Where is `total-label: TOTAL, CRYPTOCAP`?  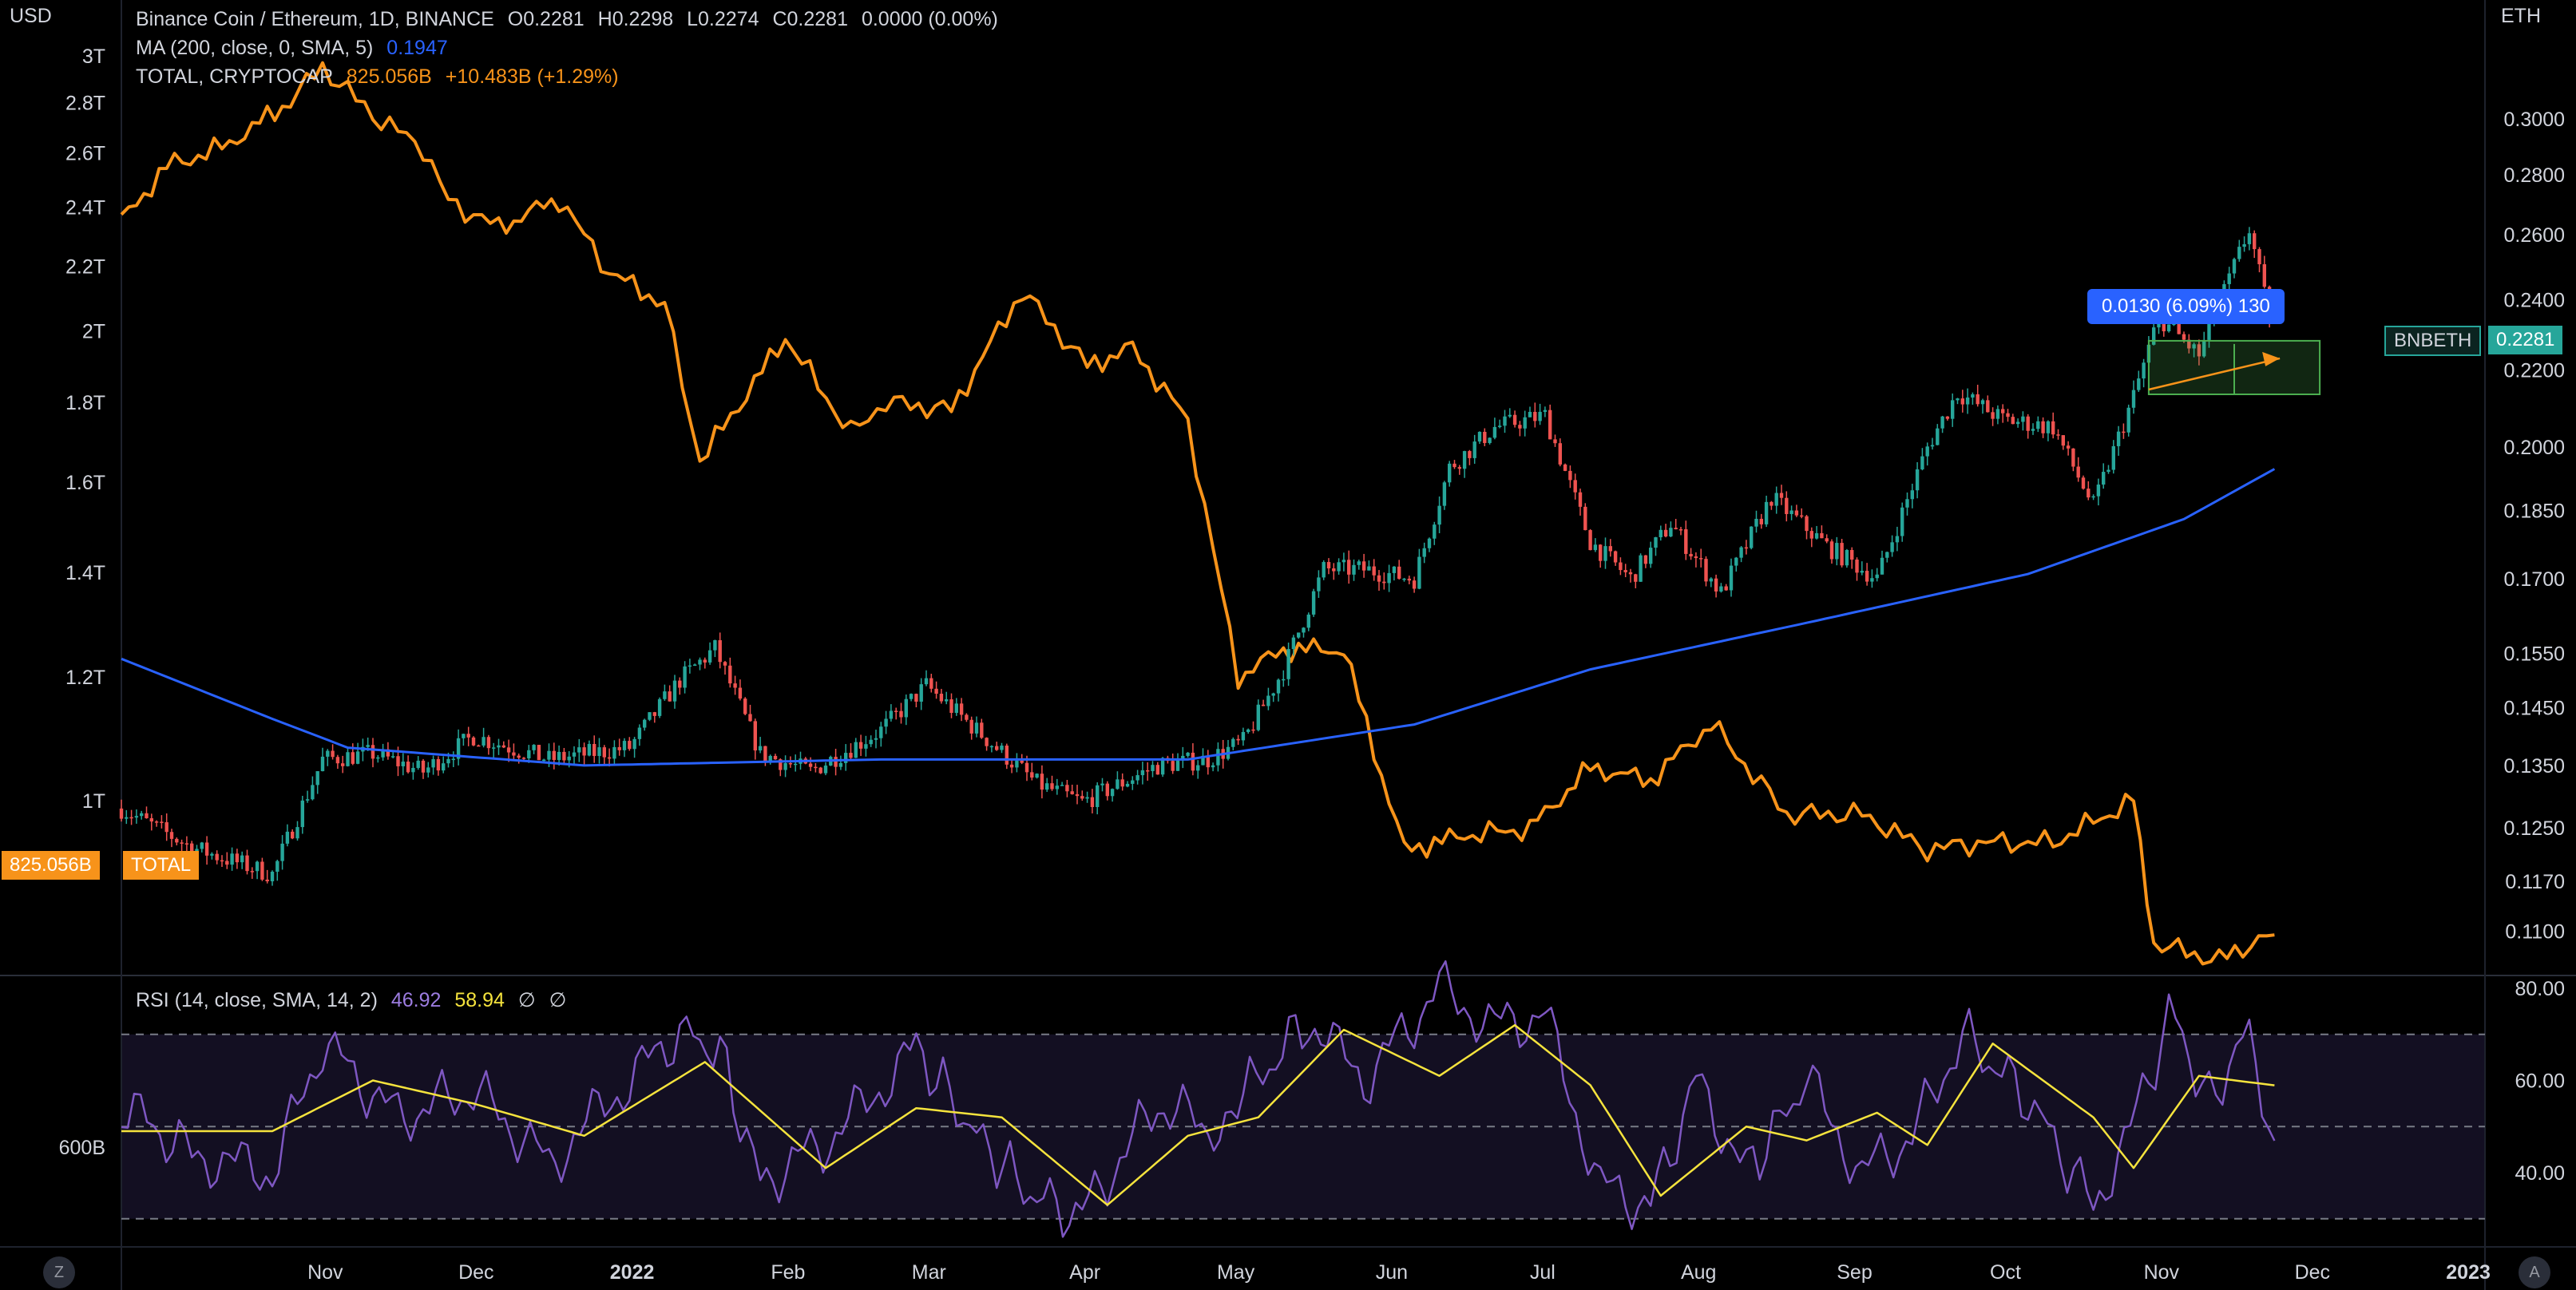 total-label: TOTAL, CRYPTOCAP is located at coordinates (234, 77).